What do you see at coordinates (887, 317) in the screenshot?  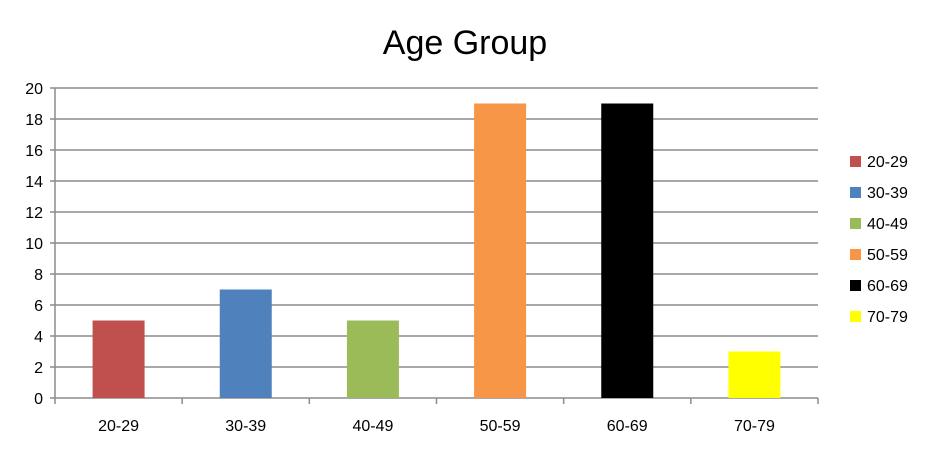 I see `legend-label: 70-79` at bounding box center [887, 317].